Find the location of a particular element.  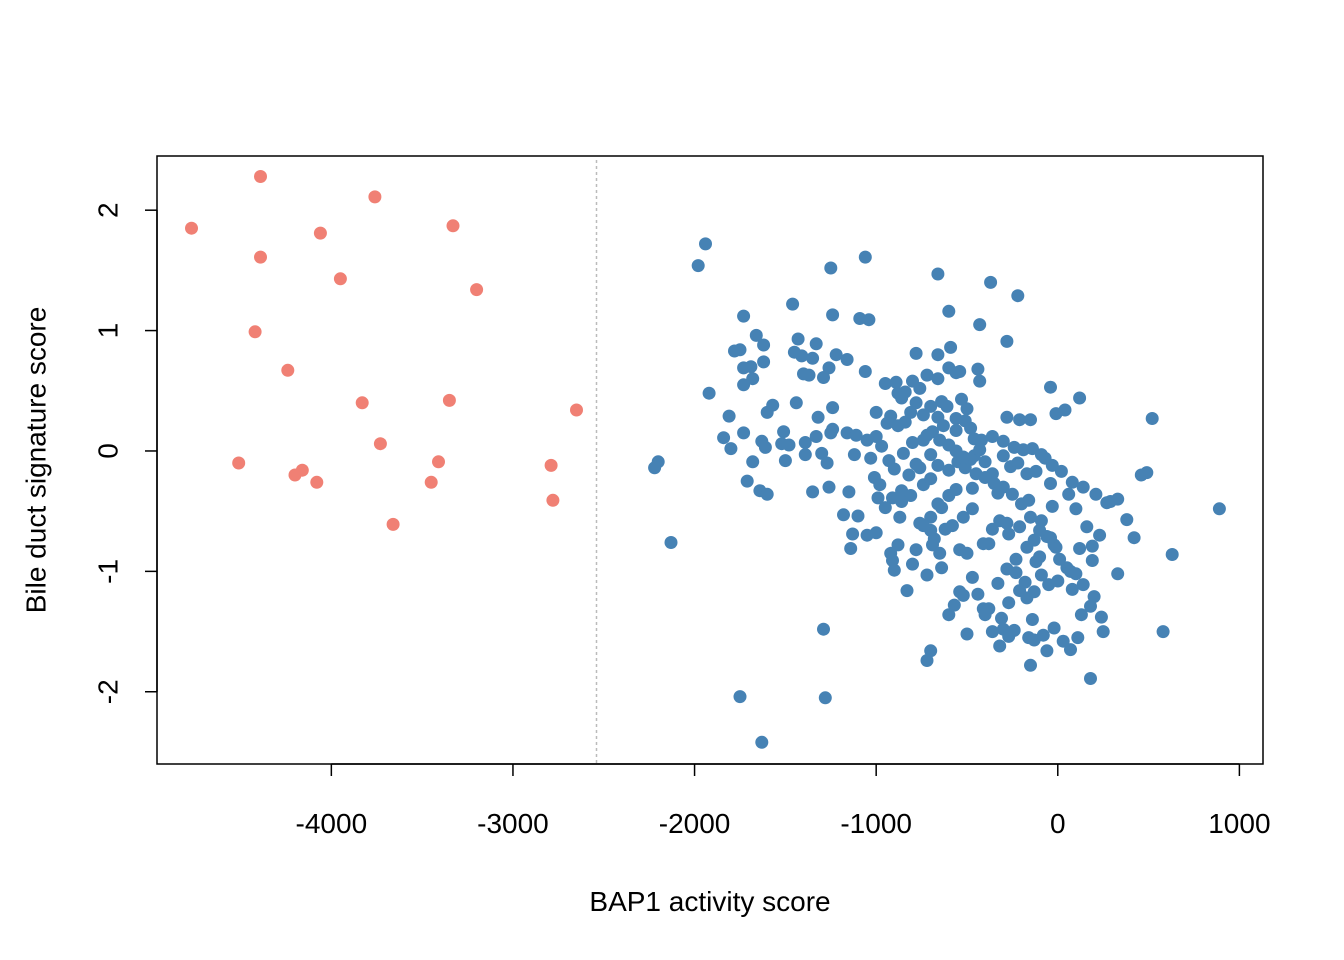

y-tick-label: 1 is located at coordinates (108, 331).